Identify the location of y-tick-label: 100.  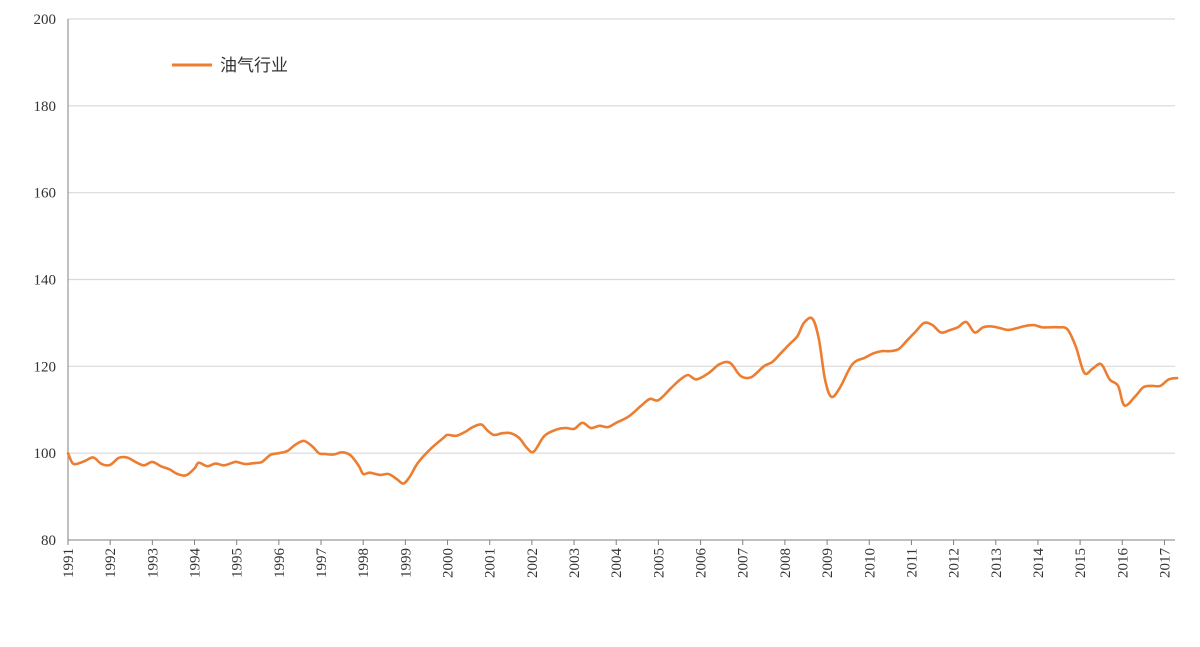
(45, 454).